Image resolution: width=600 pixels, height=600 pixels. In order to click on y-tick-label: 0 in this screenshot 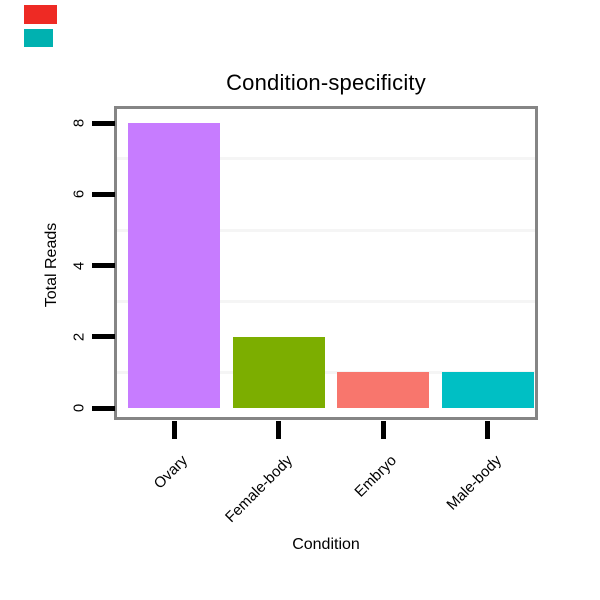, I will do `click(79, 408)`.